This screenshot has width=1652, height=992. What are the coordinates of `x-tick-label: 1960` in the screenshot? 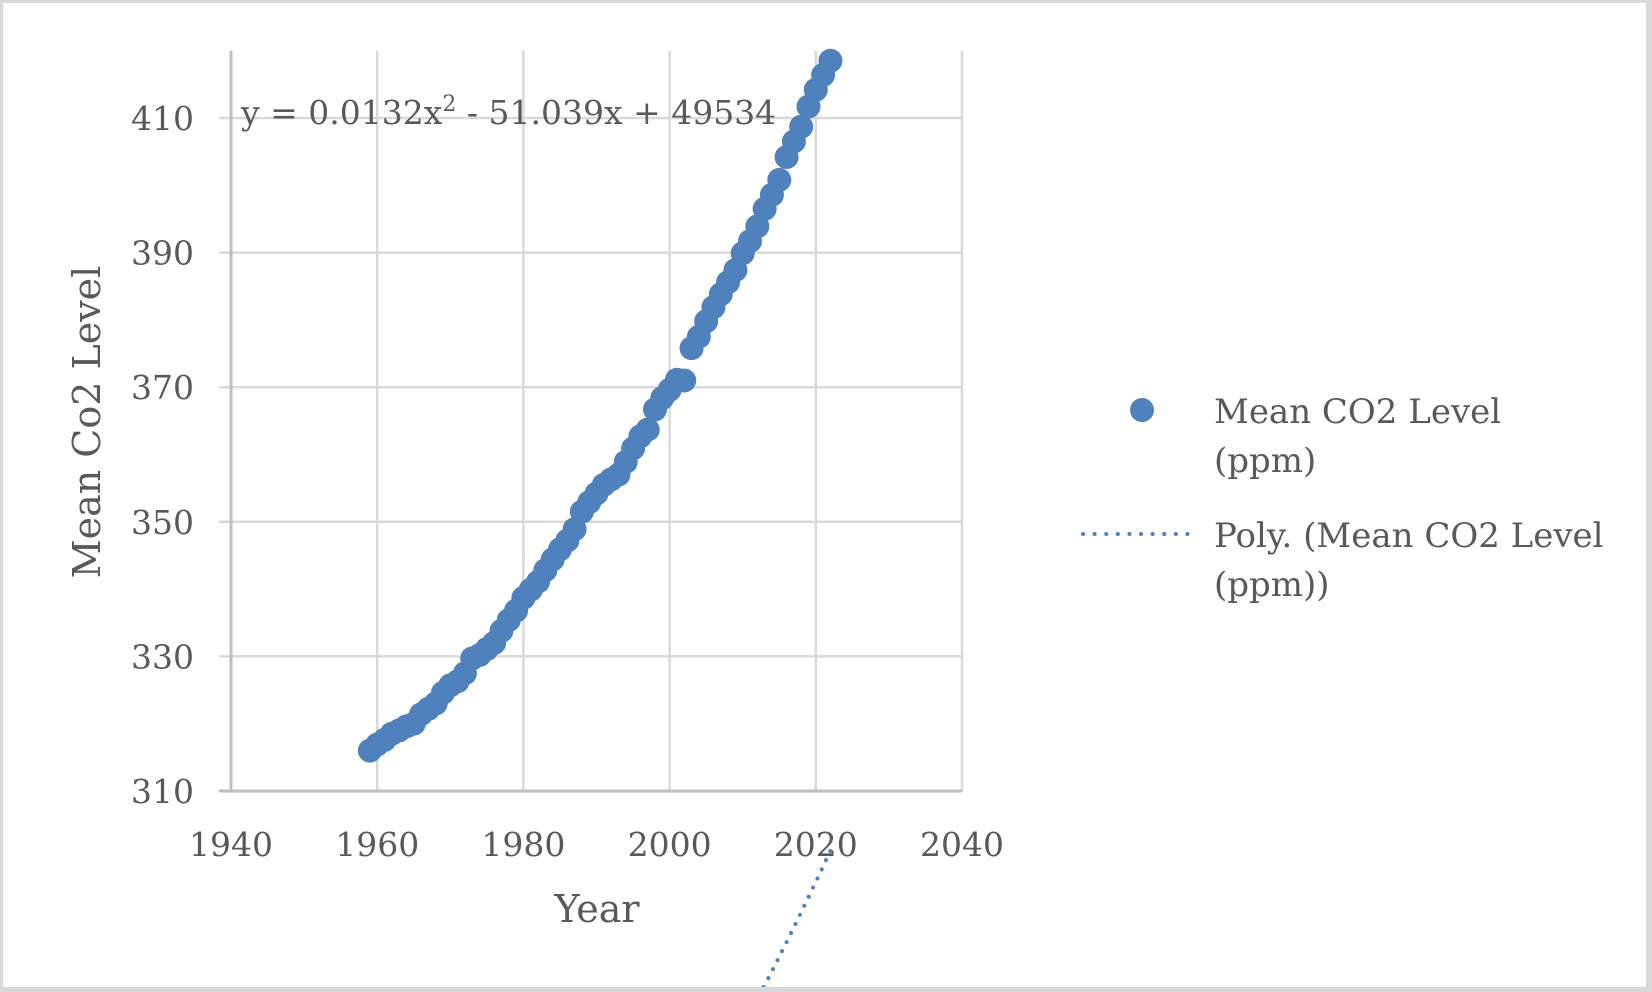 It's located at (377, 844).